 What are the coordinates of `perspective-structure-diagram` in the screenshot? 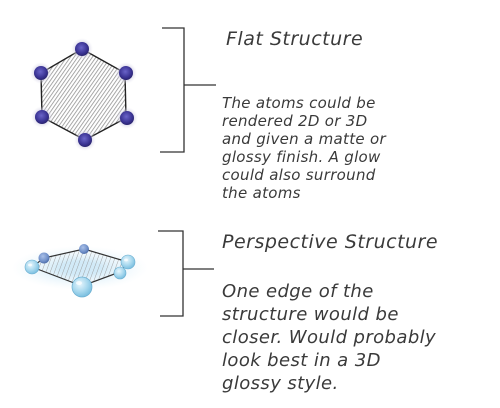 It's located at (80, 271).